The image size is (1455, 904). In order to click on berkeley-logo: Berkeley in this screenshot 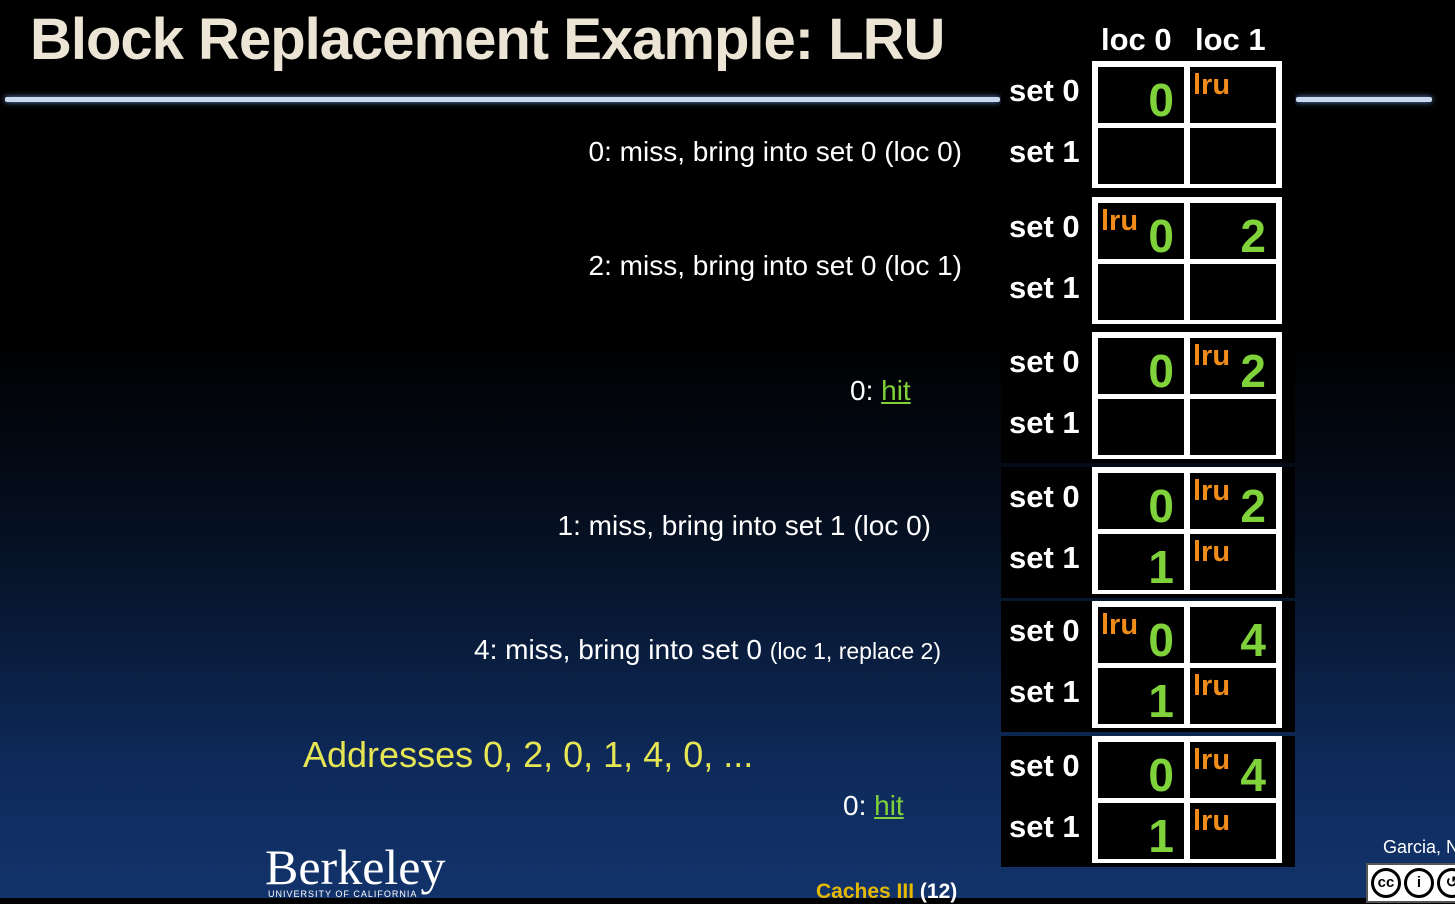, I will do `click(355, 867)`.